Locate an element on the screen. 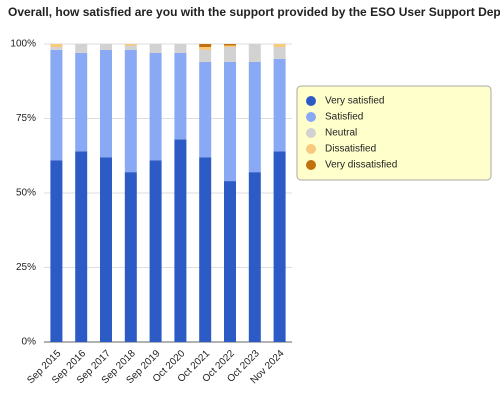 This screenshot has height=413, width=500. y-tick-label: 100% is located at coordinates (23, 44).